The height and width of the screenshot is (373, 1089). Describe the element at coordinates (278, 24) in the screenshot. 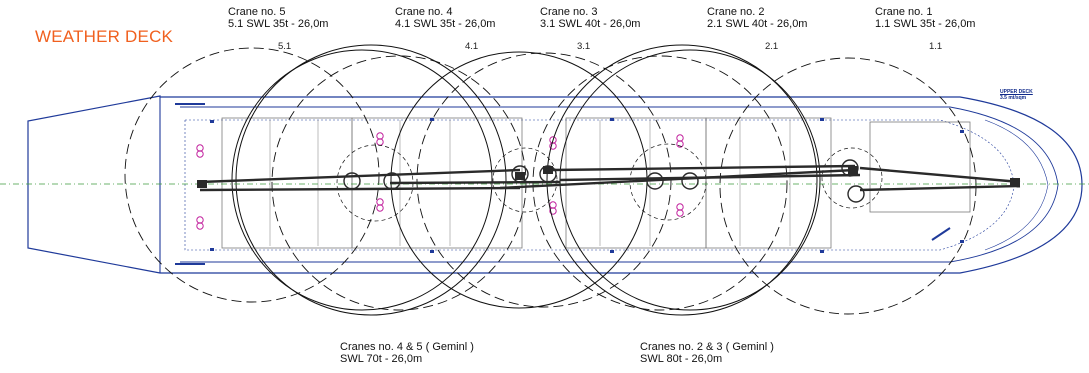

I see `crane-5-spec: 5.1 SWL 35t - 26,0m` at that location.